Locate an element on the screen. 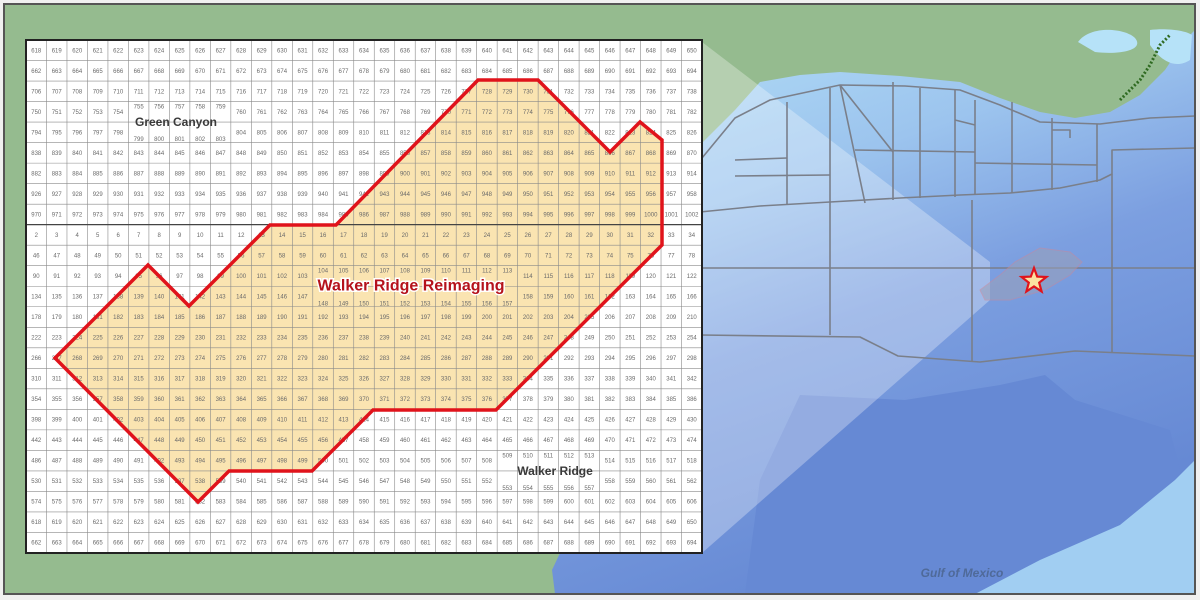 This screenshot has height=600, width=1200. block-number: 709 is located at coordinates (98, 92).